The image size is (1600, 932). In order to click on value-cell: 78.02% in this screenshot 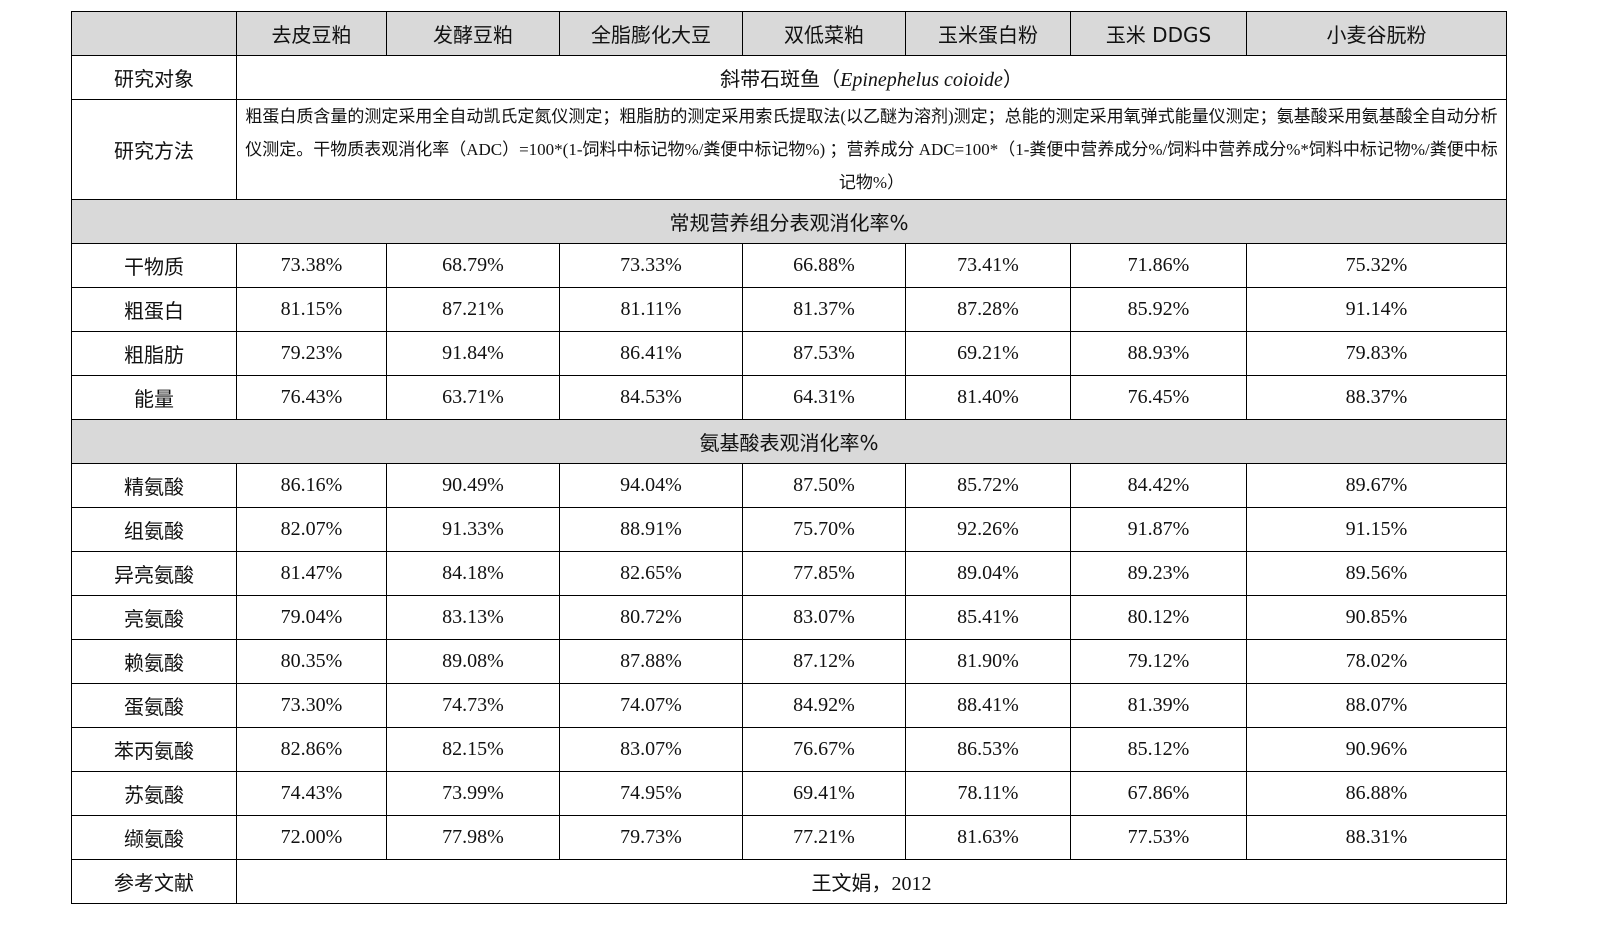, I will do `click(1376, 661)`.